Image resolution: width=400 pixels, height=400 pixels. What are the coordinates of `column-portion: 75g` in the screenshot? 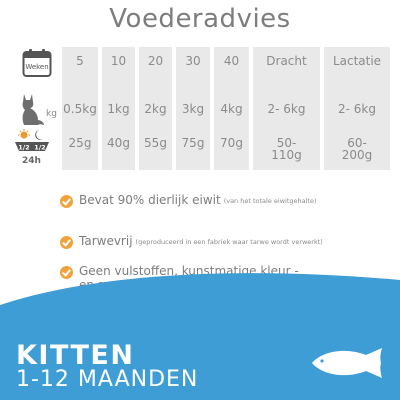 It's located at (193, 143).